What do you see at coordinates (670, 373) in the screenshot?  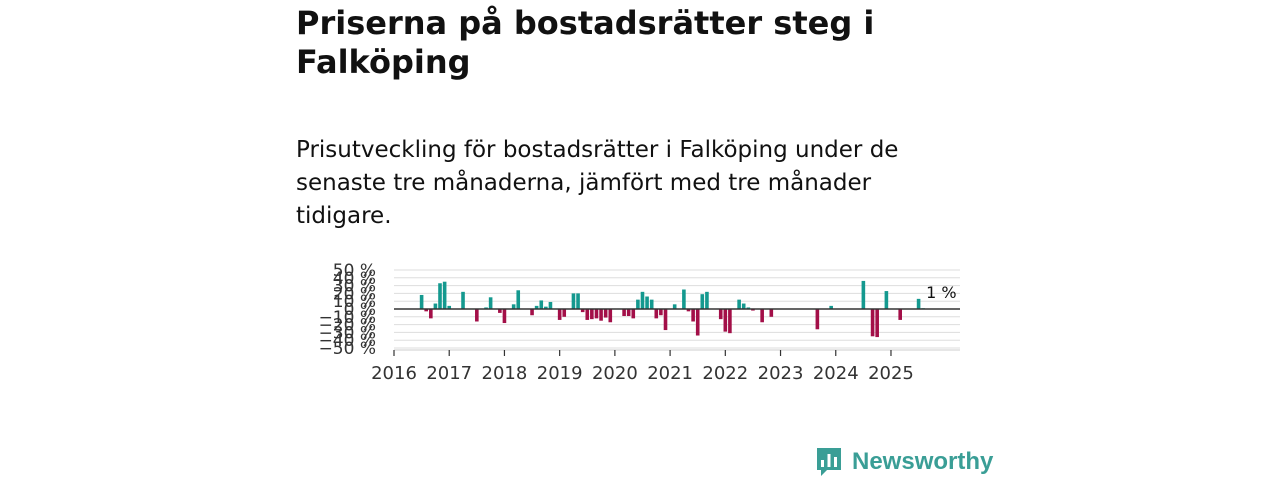 I see `x-tick-label: 2021` at bounding box center [670, 373].